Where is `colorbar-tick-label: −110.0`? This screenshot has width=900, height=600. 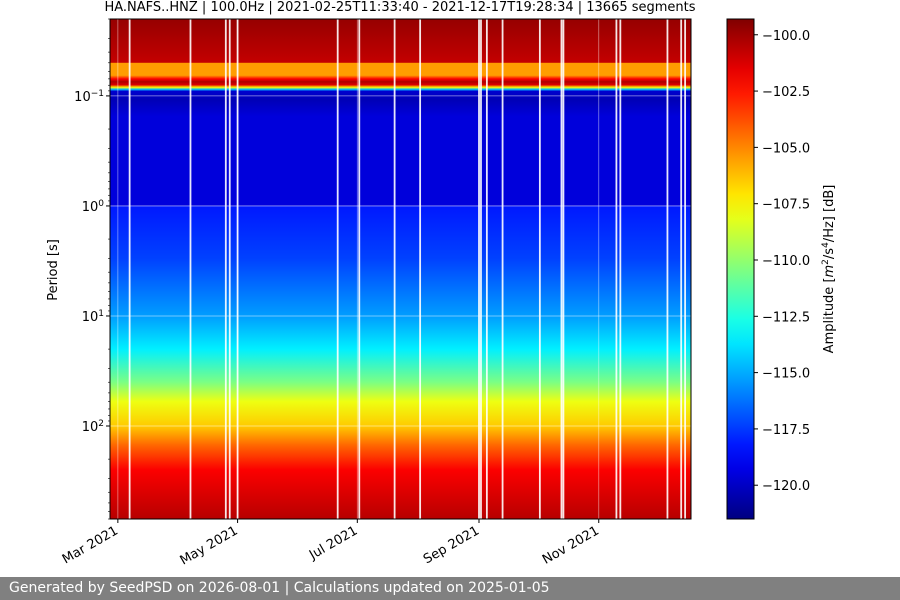
colorbar-tick-label: −110.0 is located at coordinates (786, 261).